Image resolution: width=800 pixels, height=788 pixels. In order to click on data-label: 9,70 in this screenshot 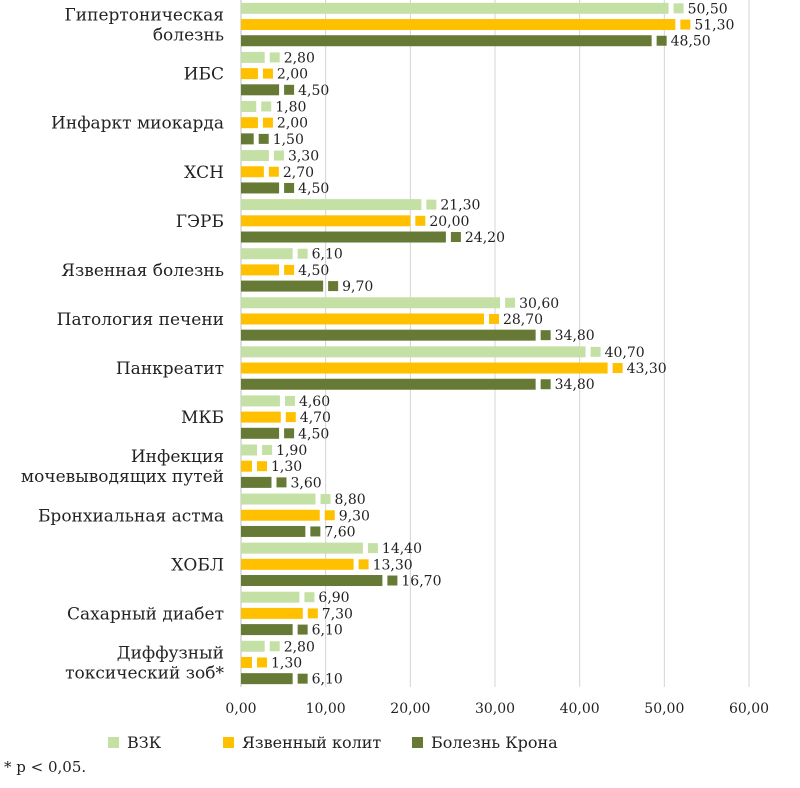, I will do `click(357, 287)`.